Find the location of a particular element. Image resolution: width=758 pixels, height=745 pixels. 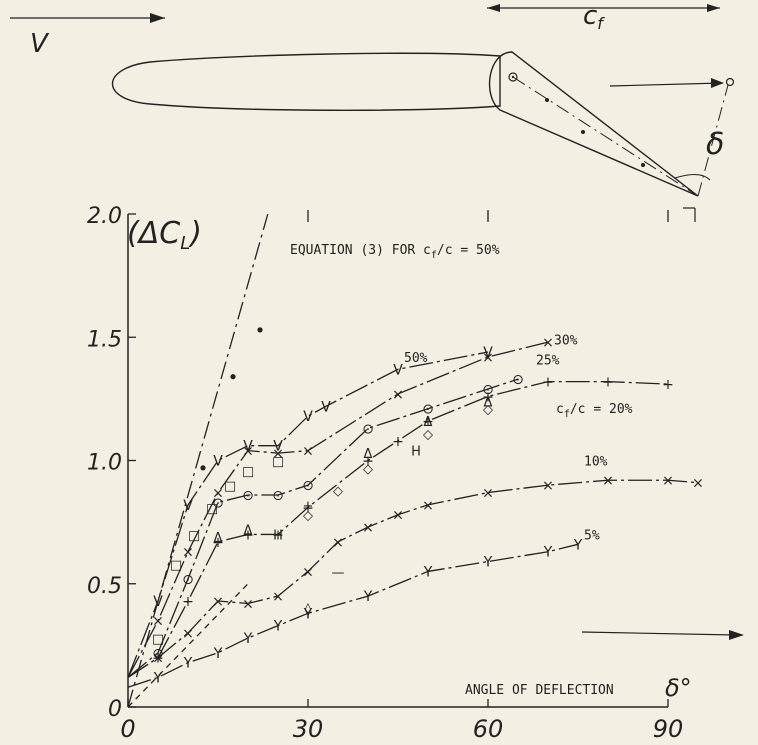

airfoil-main-section is located at coordinates (306, 81).